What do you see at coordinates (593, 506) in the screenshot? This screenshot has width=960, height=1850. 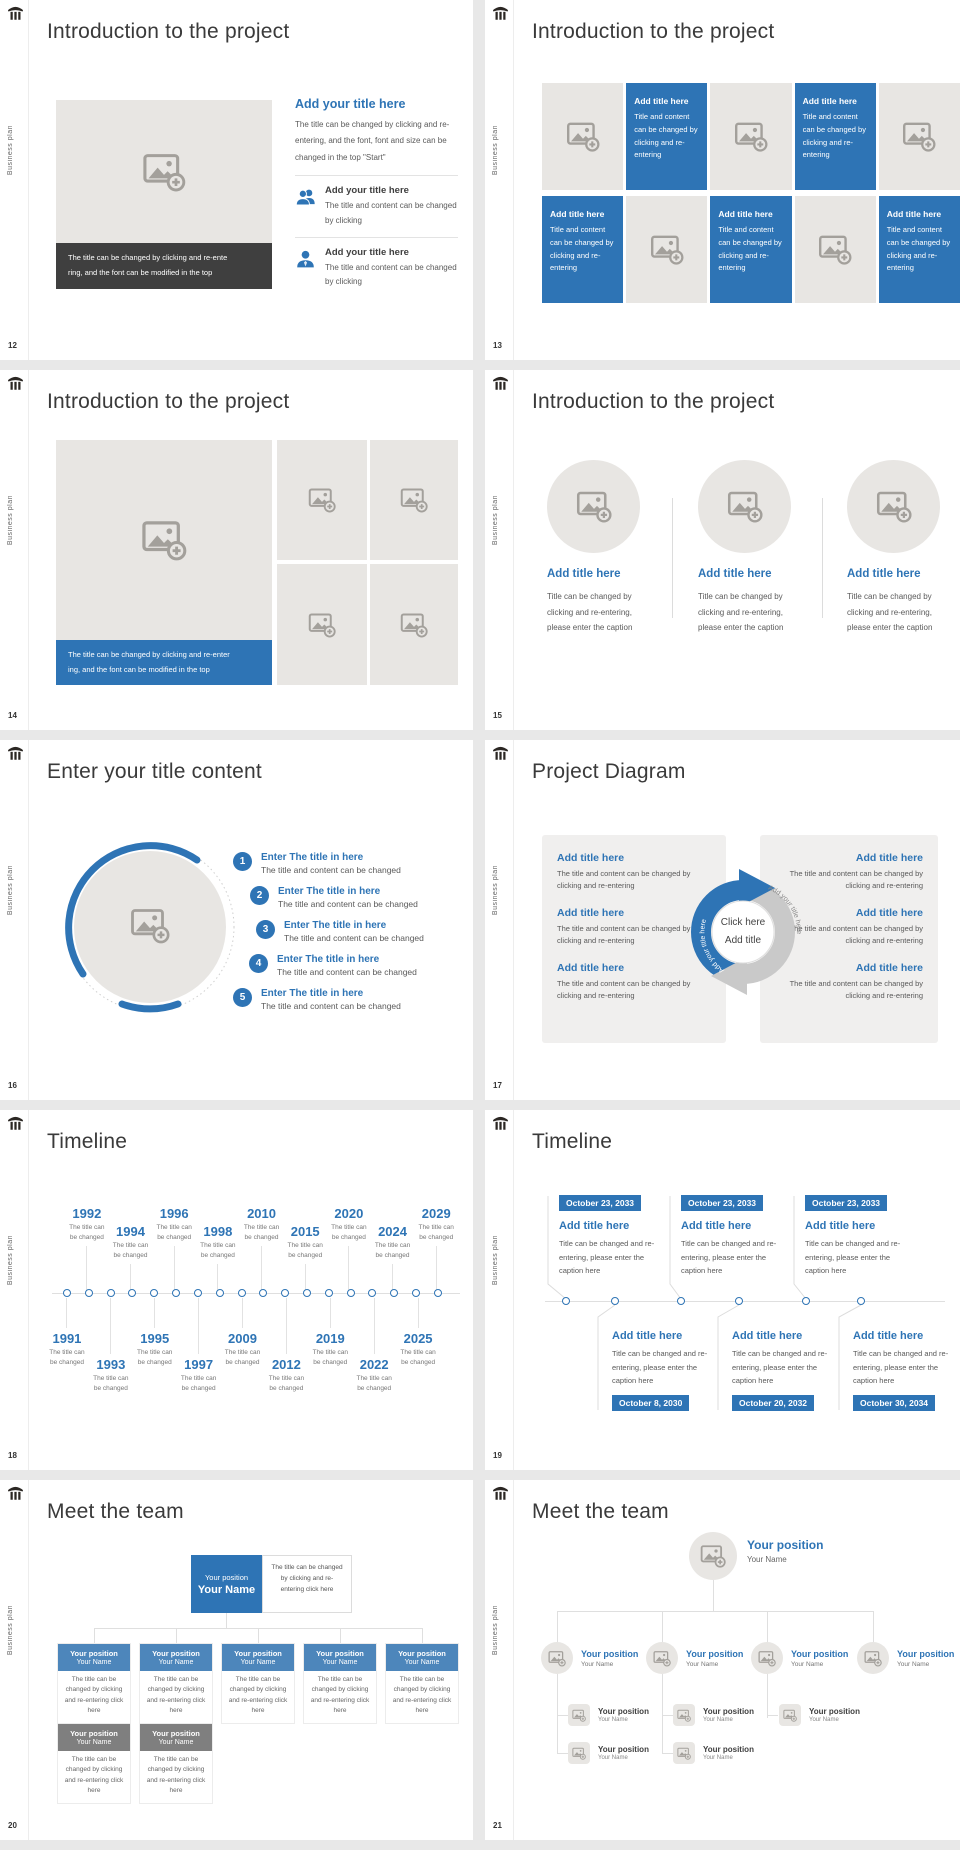 I see `image-placeholder-circle` at bounding box center [593, 506].